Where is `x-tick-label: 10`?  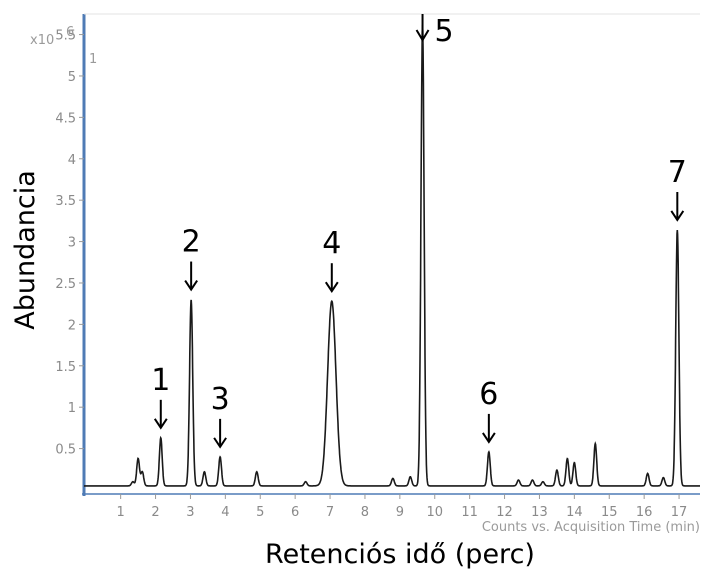
x-tick-label: 10 is located at coordinates (434, 512).